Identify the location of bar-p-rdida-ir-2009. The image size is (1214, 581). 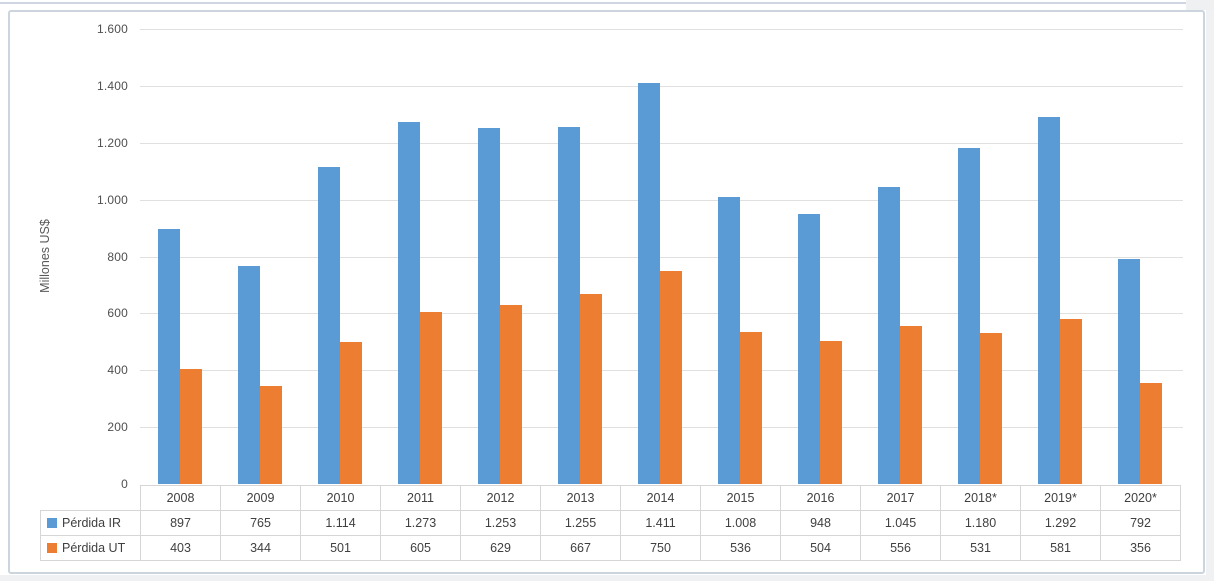
(249, 375).